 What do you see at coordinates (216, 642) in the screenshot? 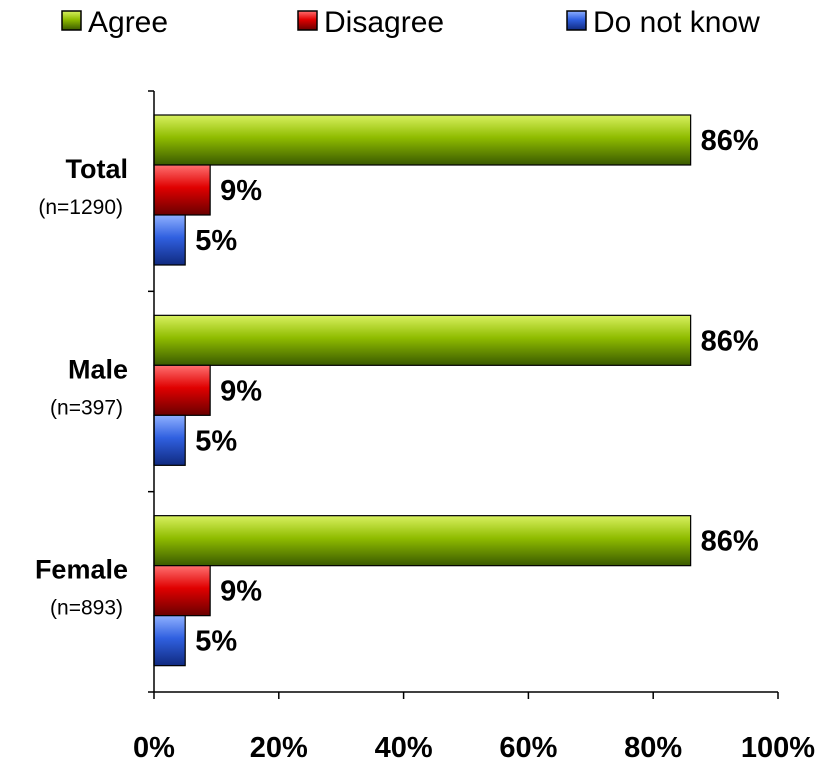
I see `data-label-female-do-not-know: 5%` at bounding box center [216, 642].